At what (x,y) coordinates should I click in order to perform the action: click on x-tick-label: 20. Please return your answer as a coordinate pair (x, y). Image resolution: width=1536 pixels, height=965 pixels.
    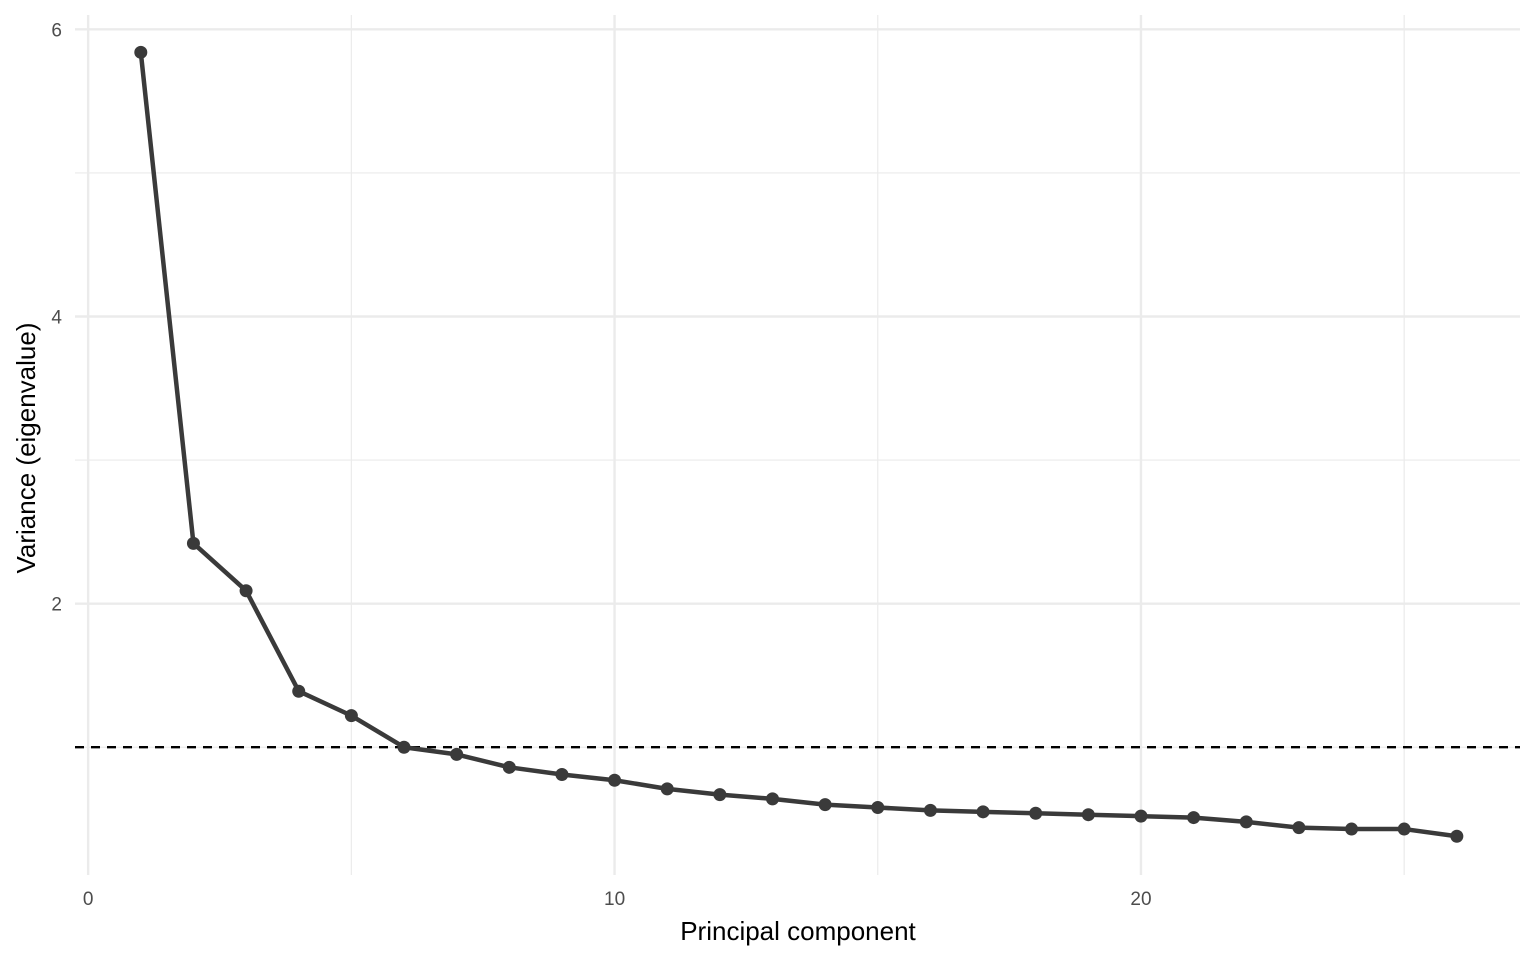
    Looking at the image, I should click on (1140, 899).